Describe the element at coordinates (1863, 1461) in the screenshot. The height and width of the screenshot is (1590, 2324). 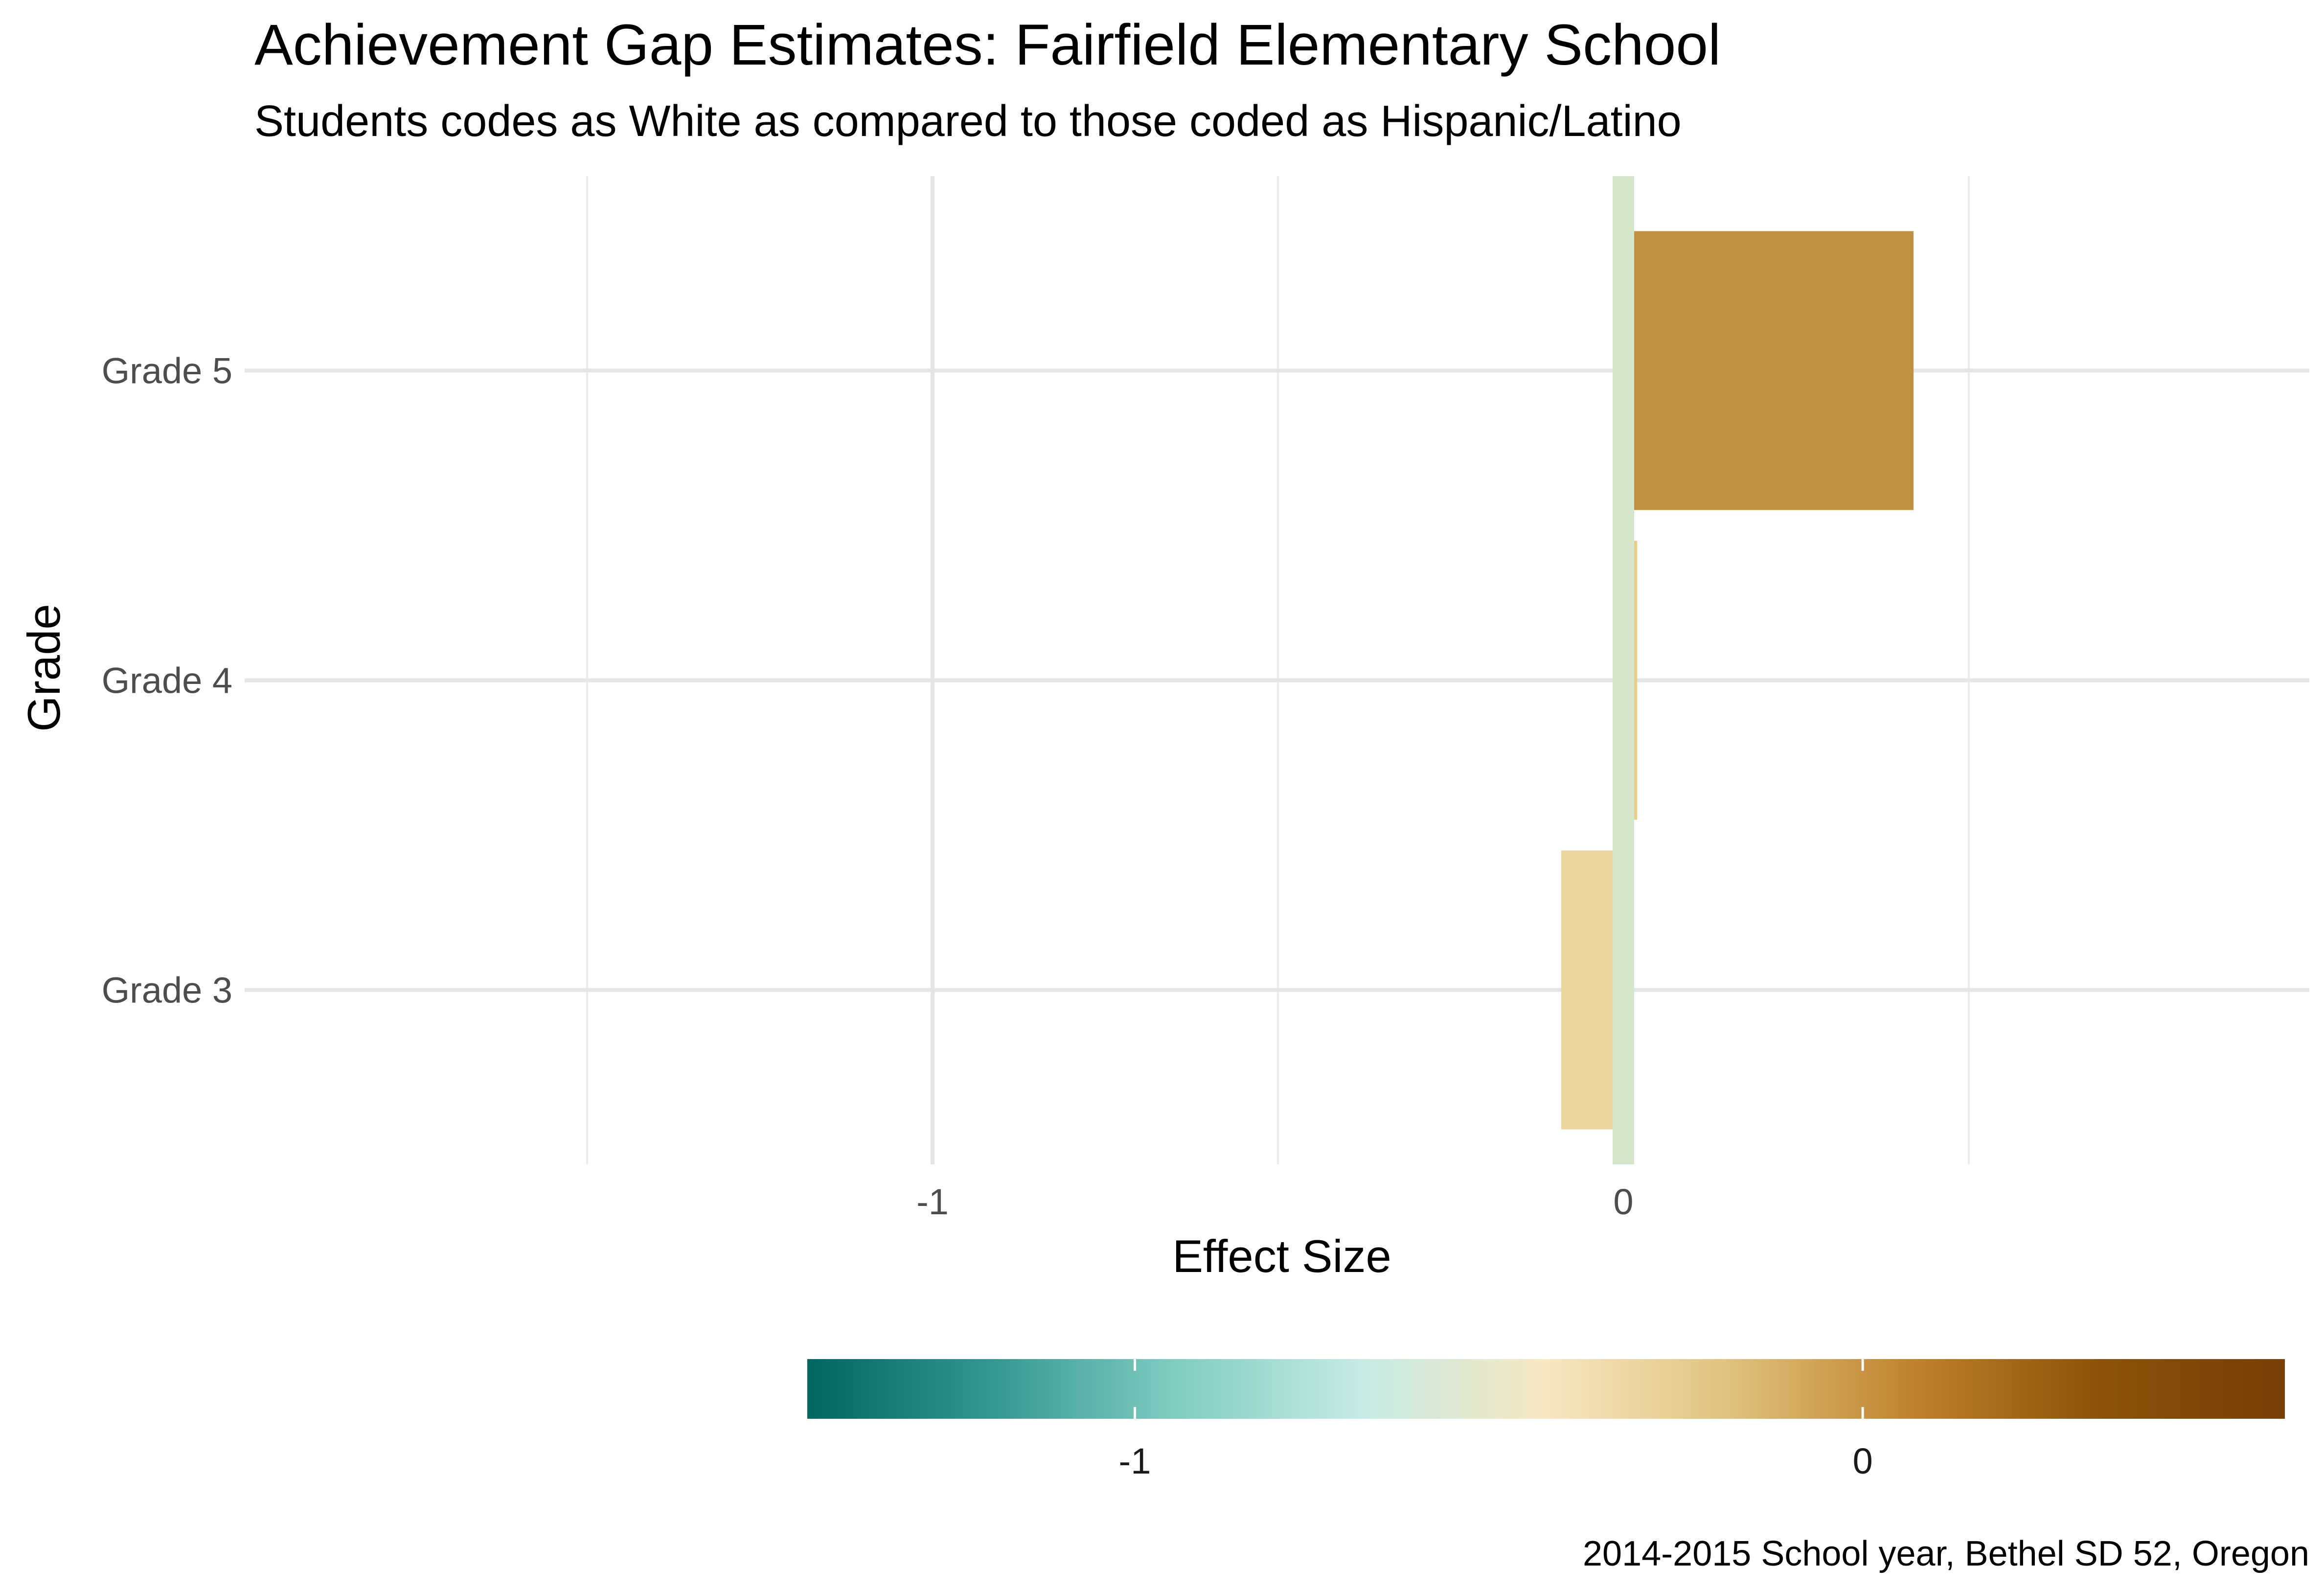
I see `legend-tick-label: 0` at that location.